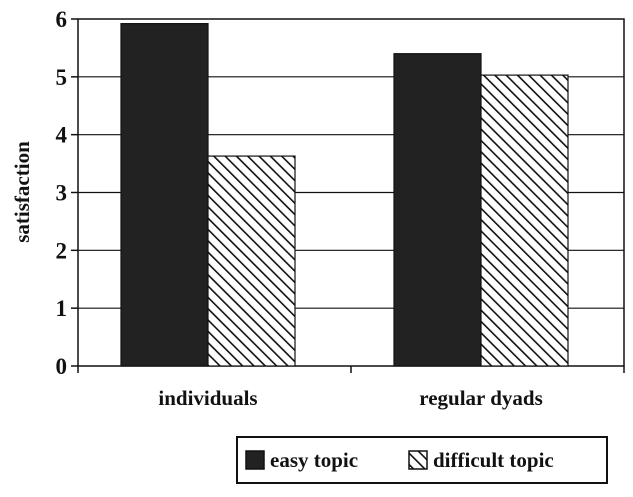 The image size is (633, 497). I want to click on y-tick-label: 5, so click(62, 77).